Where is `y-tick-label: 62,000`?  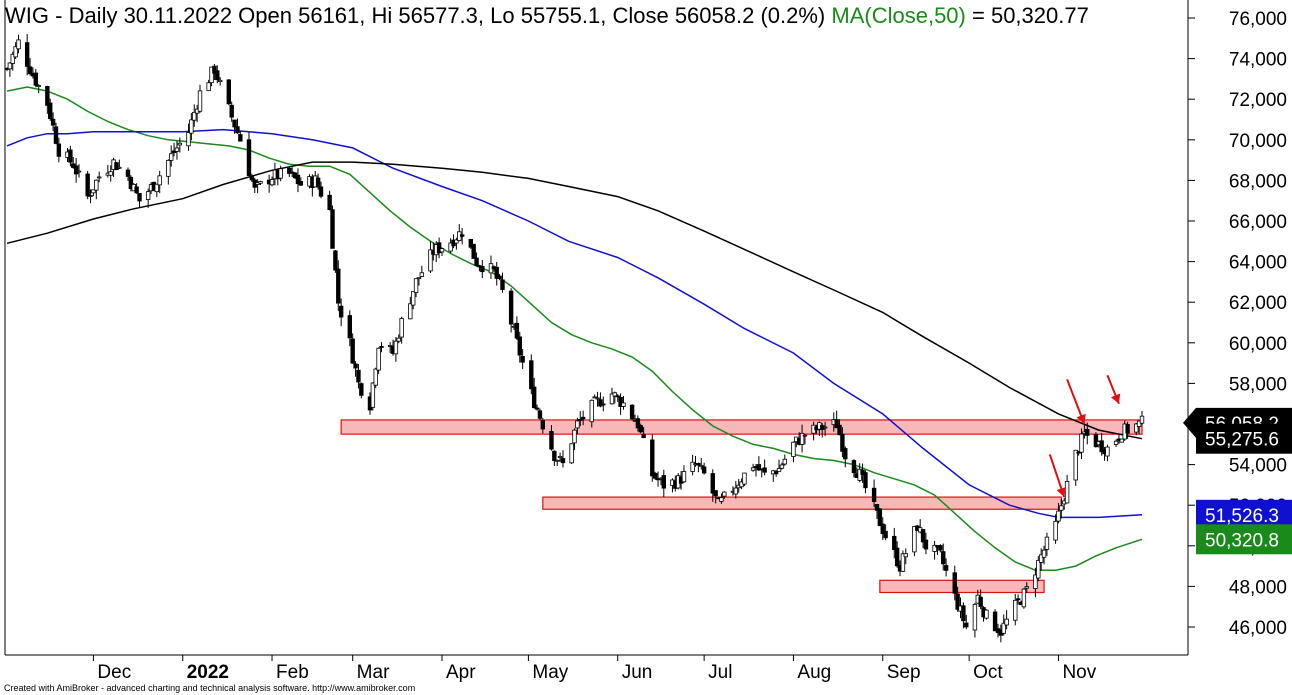
y-tick-label: 62,000 is located at coordinates (1258, 303).